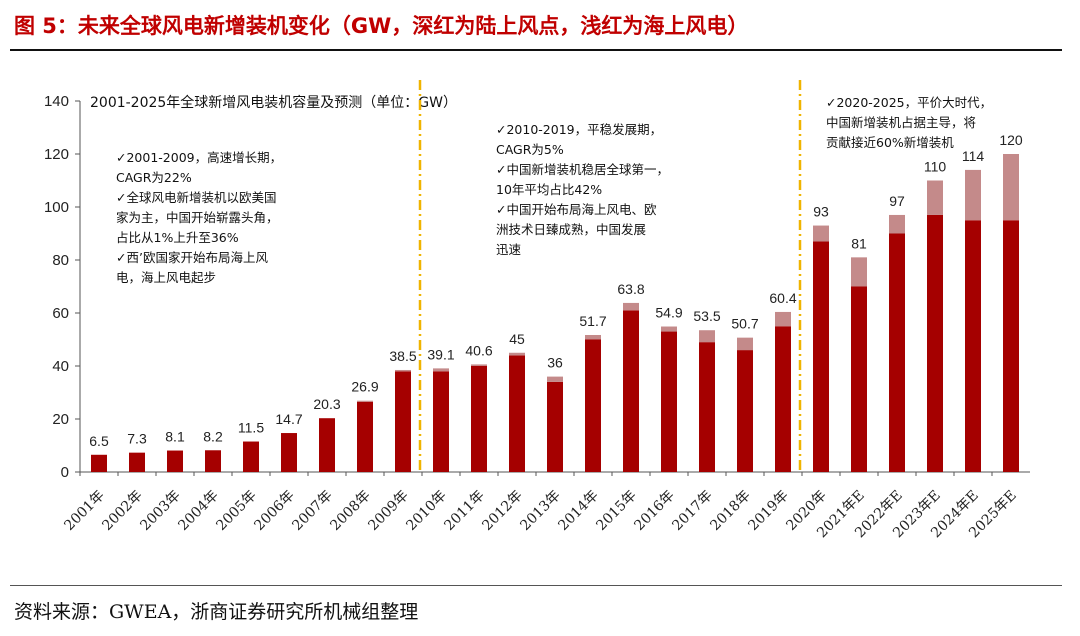 The width and height of the screenshot is (1080, 636). What do you see at coordinates (502, 511) in the screenshot?
I see `x-tick-label: 2012年` at bounding box center [502, 511].